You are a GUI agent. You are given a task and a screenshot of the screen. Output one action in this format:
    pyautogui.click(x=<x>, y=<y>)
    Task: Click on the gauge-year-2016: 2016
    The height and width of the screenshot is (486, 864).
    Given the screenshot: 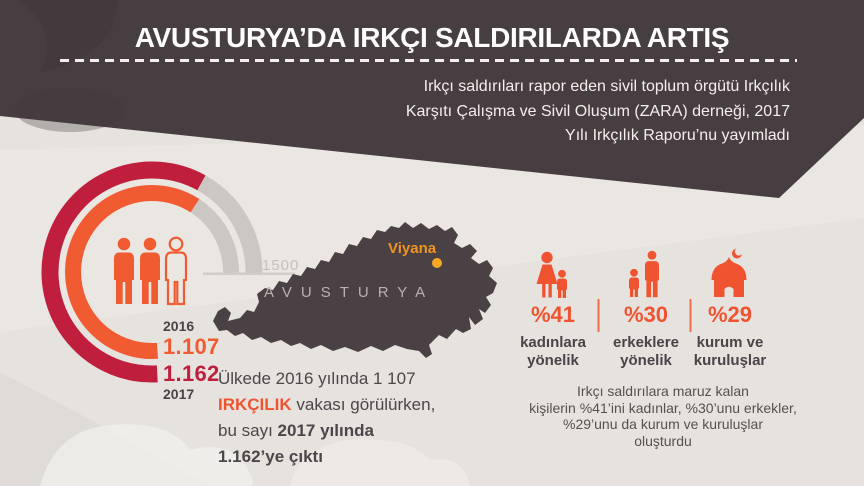 What is the action you would take?
    pyautogui.click(x=179, y=326)
    